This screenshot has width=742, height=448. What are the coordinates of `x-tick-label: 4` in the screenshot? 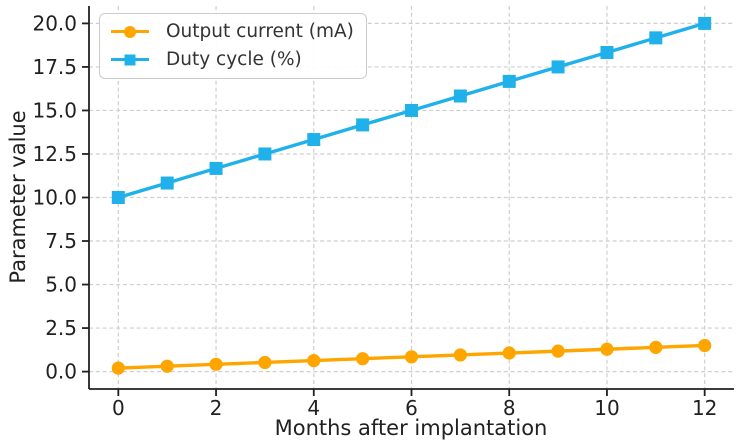 It's located at (313, 408).